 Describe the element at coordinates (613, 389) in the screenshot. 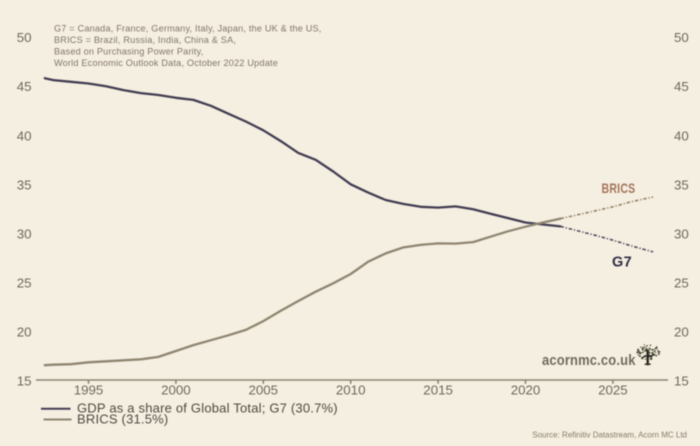

I see `svg-text: 2025` at that location.